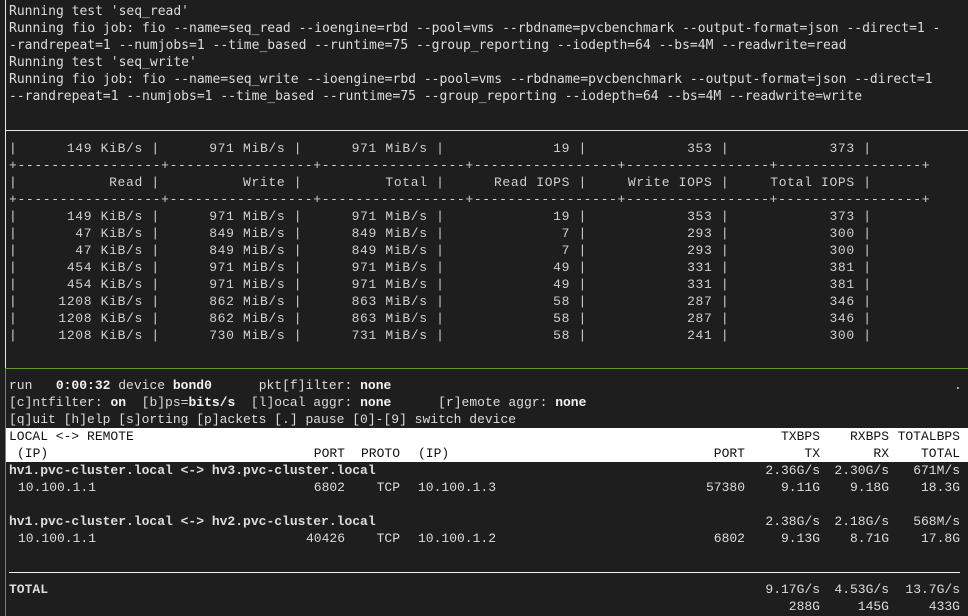 This screenshot has height=616, width=968. Describe the element at coordinates (725, 487) in the screenshot. I see `remote-port: 57380` at that location.